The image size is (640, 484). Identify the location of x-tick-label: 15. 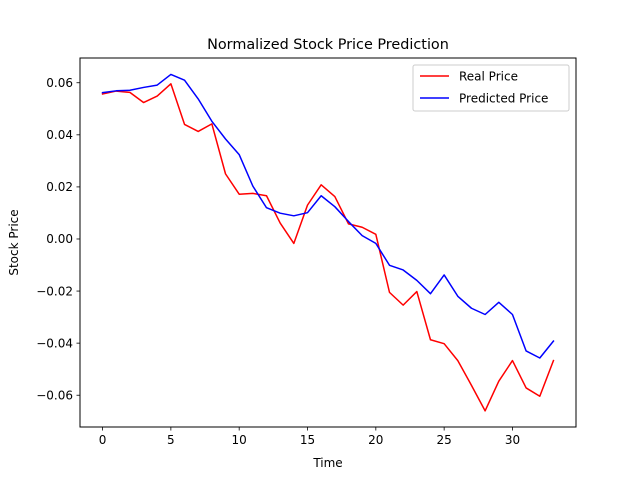
(307, 440).